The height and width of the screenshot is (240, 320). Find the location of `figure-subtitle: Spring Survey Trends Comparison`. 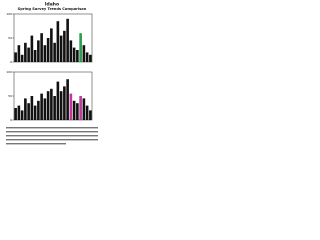

figure-subtitle: Spring Survey Trends Comparison is located at coordinates (52, 9).